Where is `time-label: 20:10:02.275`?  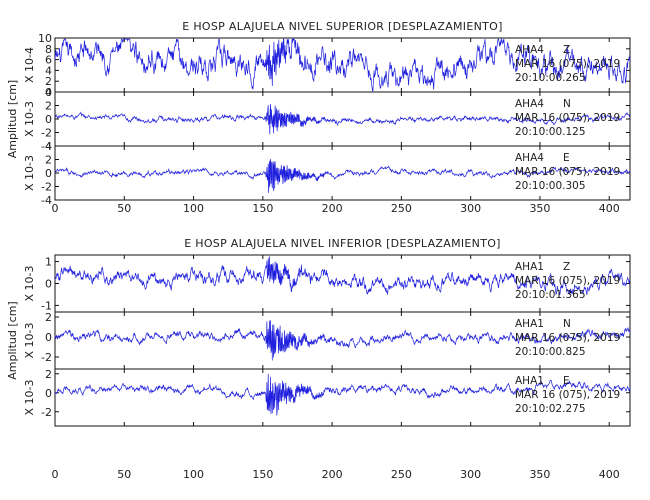 time-label: 20:10:02.275 is located at coordinates (550, 409).